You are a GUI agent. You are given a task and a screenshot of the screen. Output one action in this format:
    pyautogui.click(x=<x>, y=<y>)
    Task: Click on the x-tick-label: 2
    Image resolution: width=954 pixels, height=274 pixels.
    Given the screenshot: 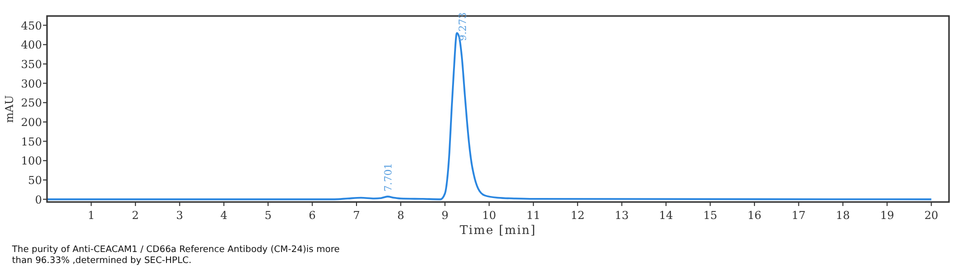 What is the action you would take?
    pyautogui.click(x=135, y=215)
    